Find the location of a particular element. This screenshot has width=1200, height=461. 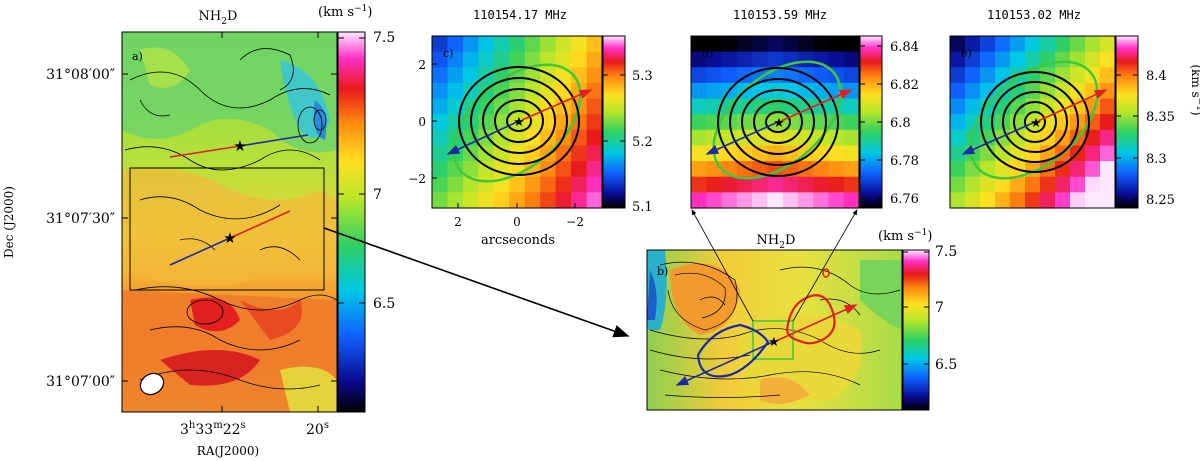

panel-b-label: b) is located at coordinates (662, 271).